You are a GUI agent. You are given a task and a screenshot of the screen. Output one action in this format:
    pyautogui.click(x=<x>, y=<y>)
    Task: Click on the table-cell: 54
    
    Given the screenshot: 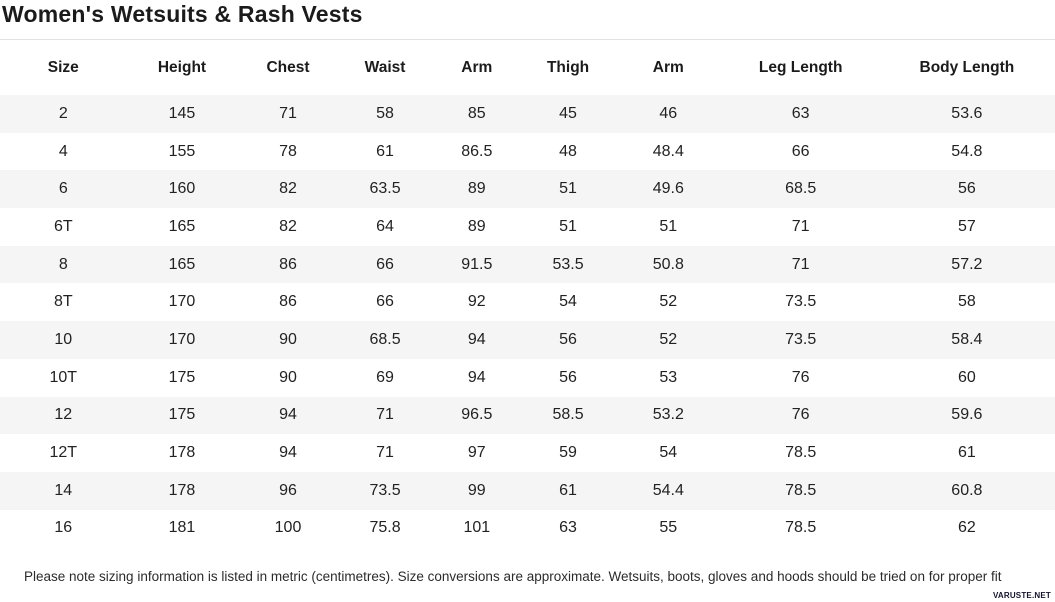 What is the action you would take?
    pyautogui.click(x=668, y=453)
    